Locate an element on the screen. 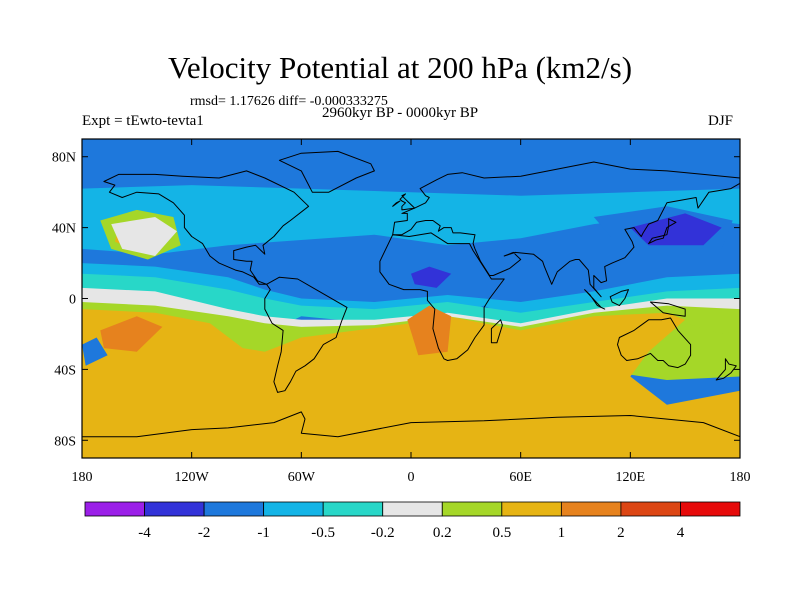  statistics-line: rmsd= 1.17626 diff= -0.000333275 is located at coordinates (289, 101).